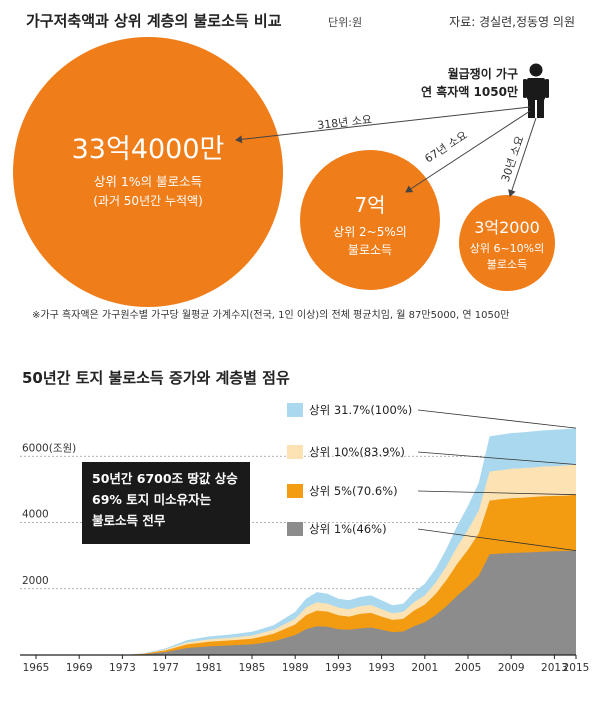  What do you see at coordinates (345, 22) in the screenshot?
I see `top-unit: 단위:원` at bounding box center [345, 22].